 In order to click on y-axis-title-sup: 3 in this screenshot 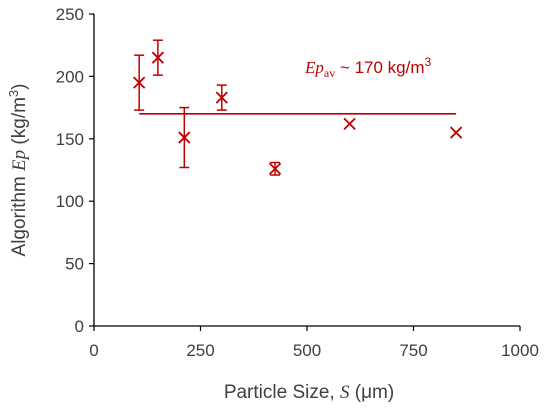, I will do `click(13, 93)`.